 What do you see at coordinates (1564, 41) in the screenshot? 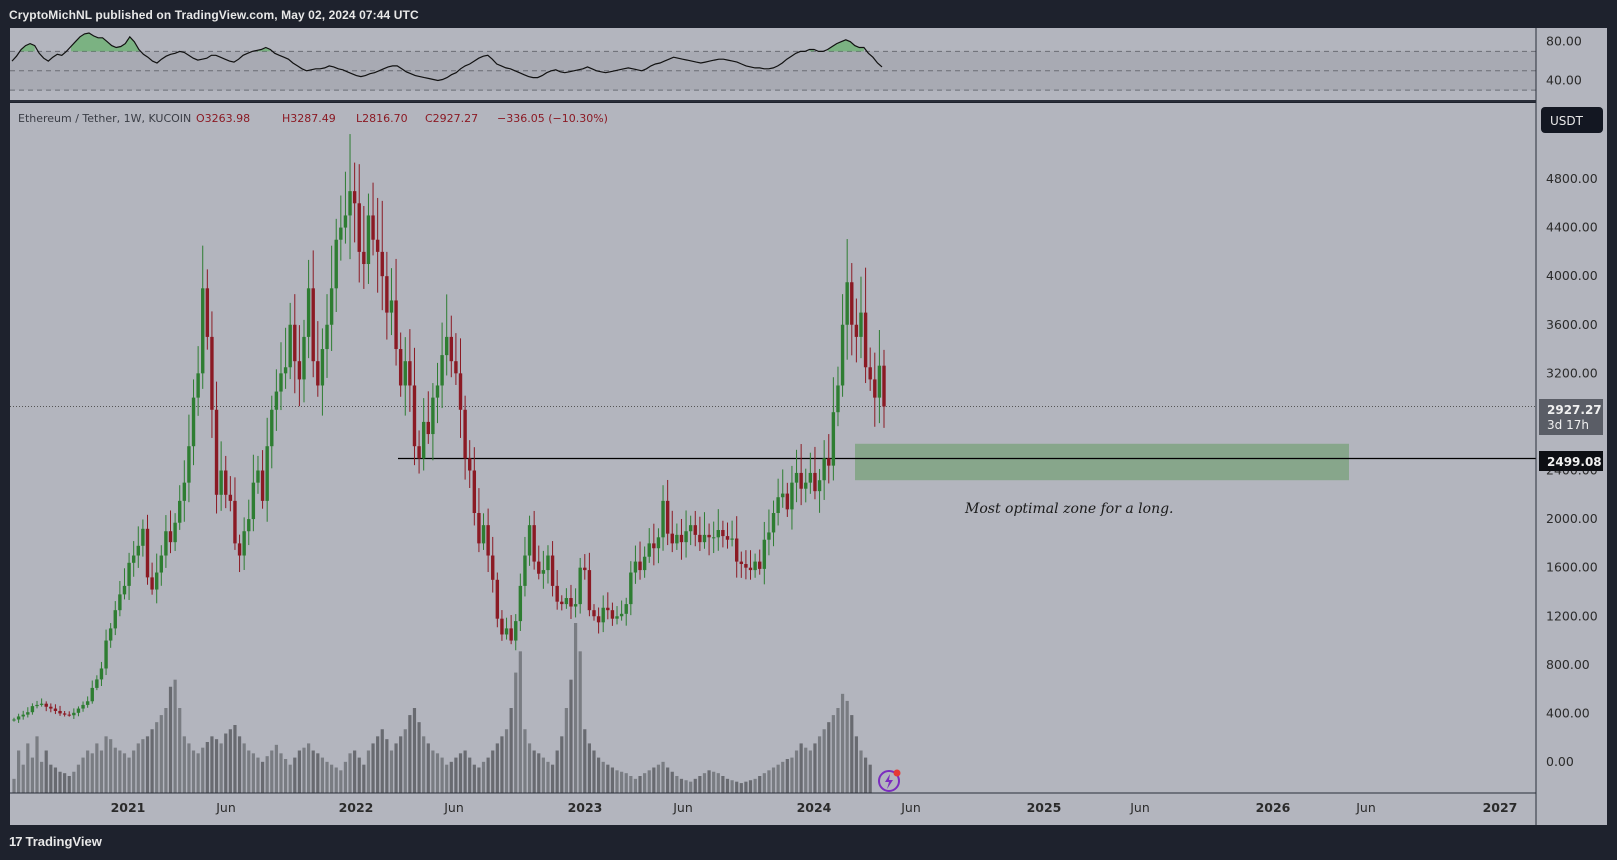
I see `osc-tick-label: 80.00` at bounding box center [1564, 41].